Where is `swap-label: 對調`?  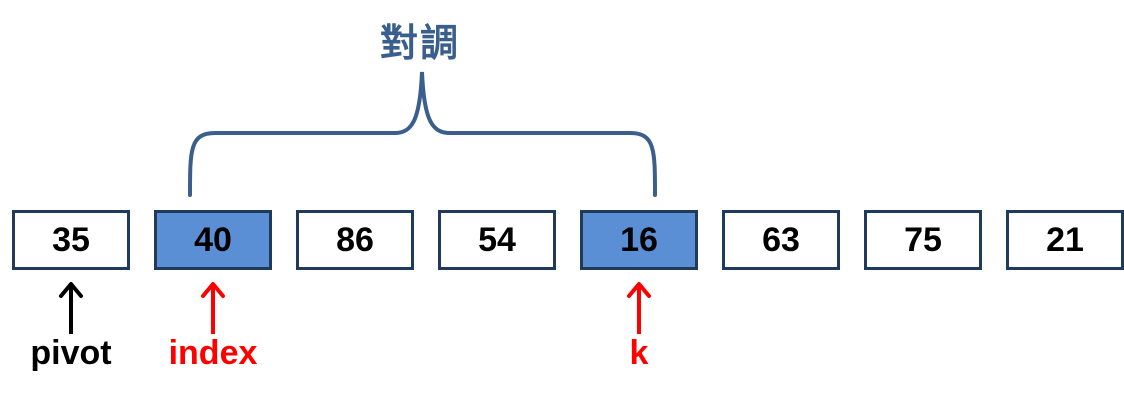
swap-label: 對調 is located at coordinates (419, 44).